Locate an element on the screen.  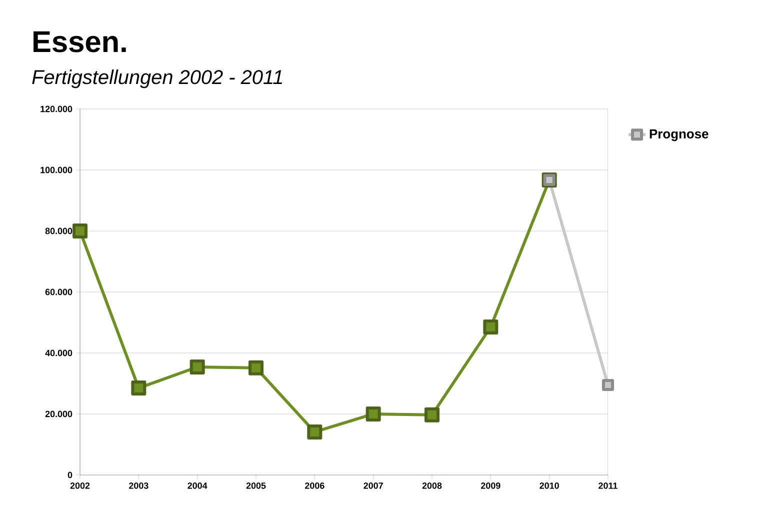
y-tick-label: 80.000 is located at coordinates (58, 231).